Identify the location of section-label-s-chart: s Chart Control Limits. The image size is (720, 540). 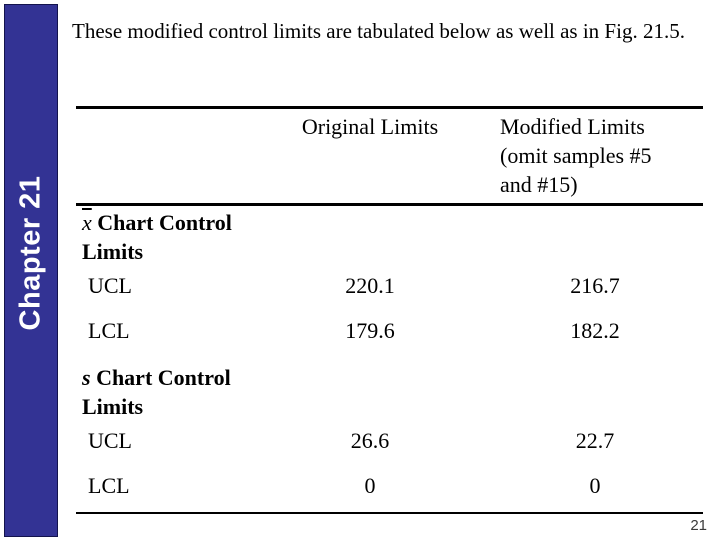
(173, 392).